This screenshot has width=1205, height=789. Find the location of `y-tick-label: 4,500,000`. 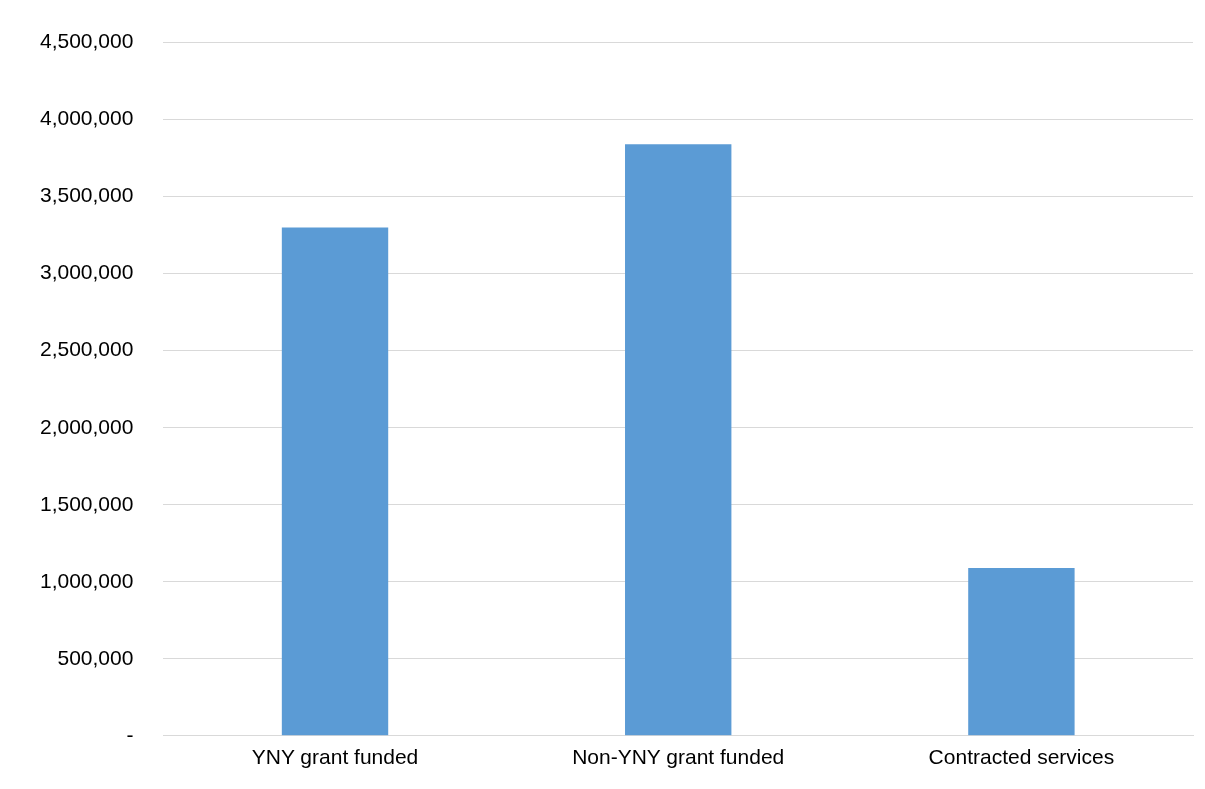

y-tick-label: 4,500,000 is located at coordinates (86, 41).